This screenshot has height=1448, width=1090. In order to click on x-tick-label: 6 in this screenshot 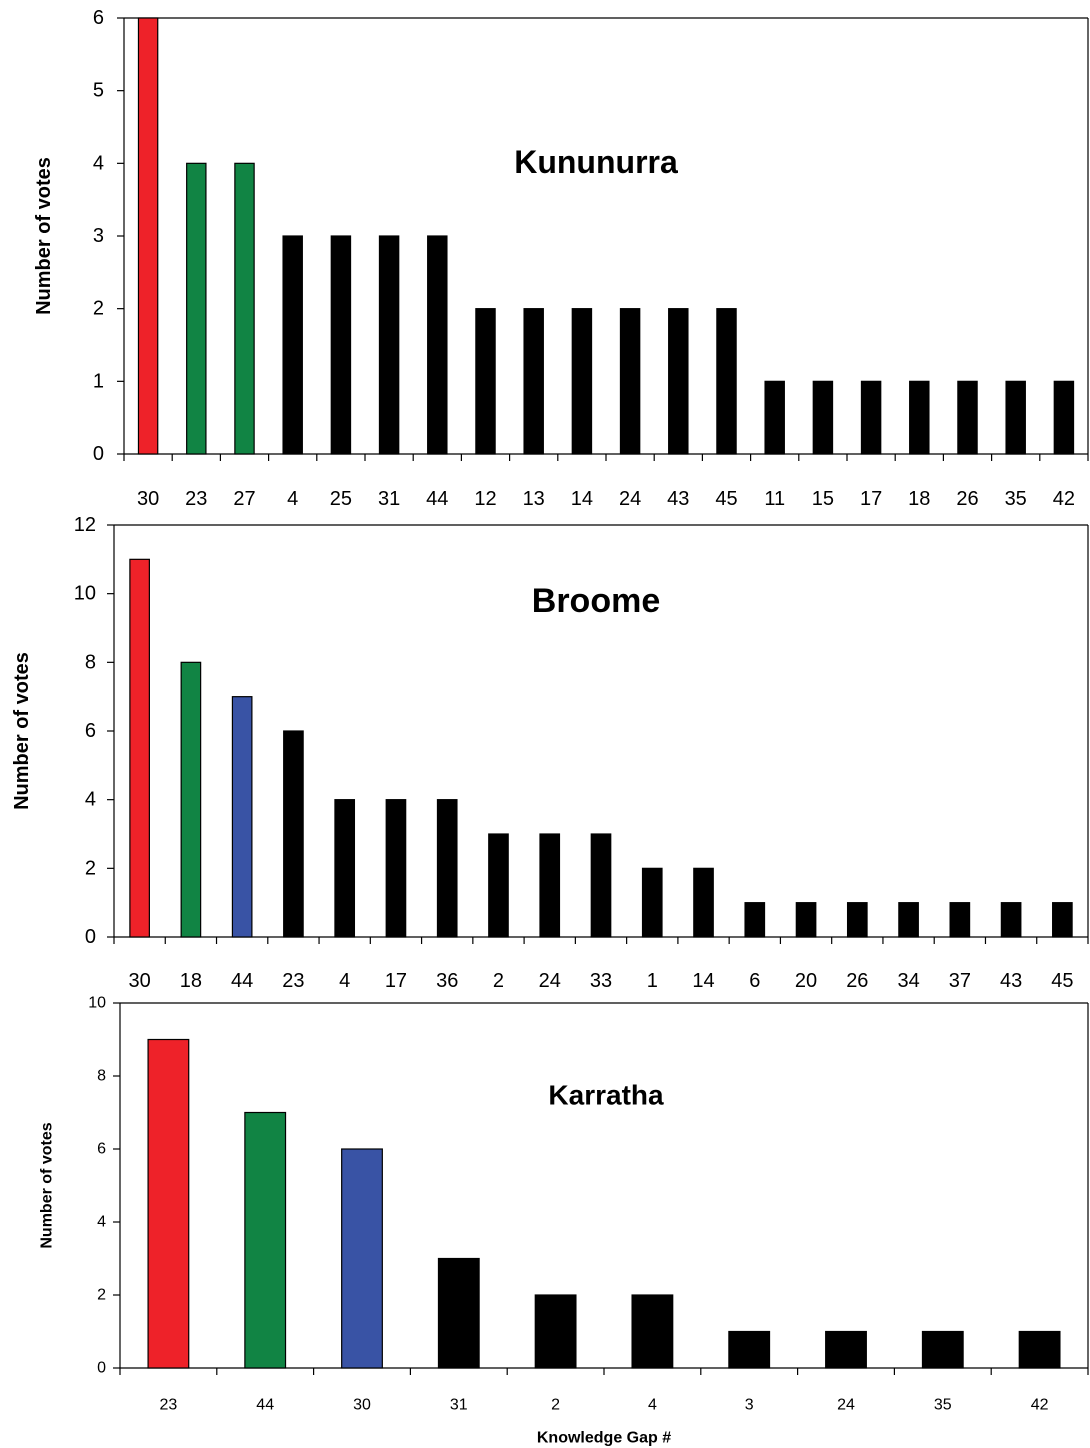, I will do `click(754, 981)`.